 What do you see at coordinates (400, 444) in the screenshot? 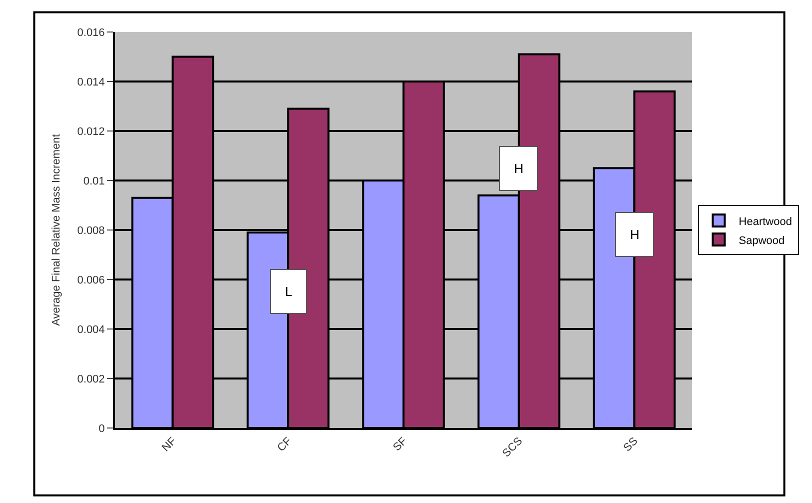
I see `x-tick-label: SF` at bounding box center [400, 444].